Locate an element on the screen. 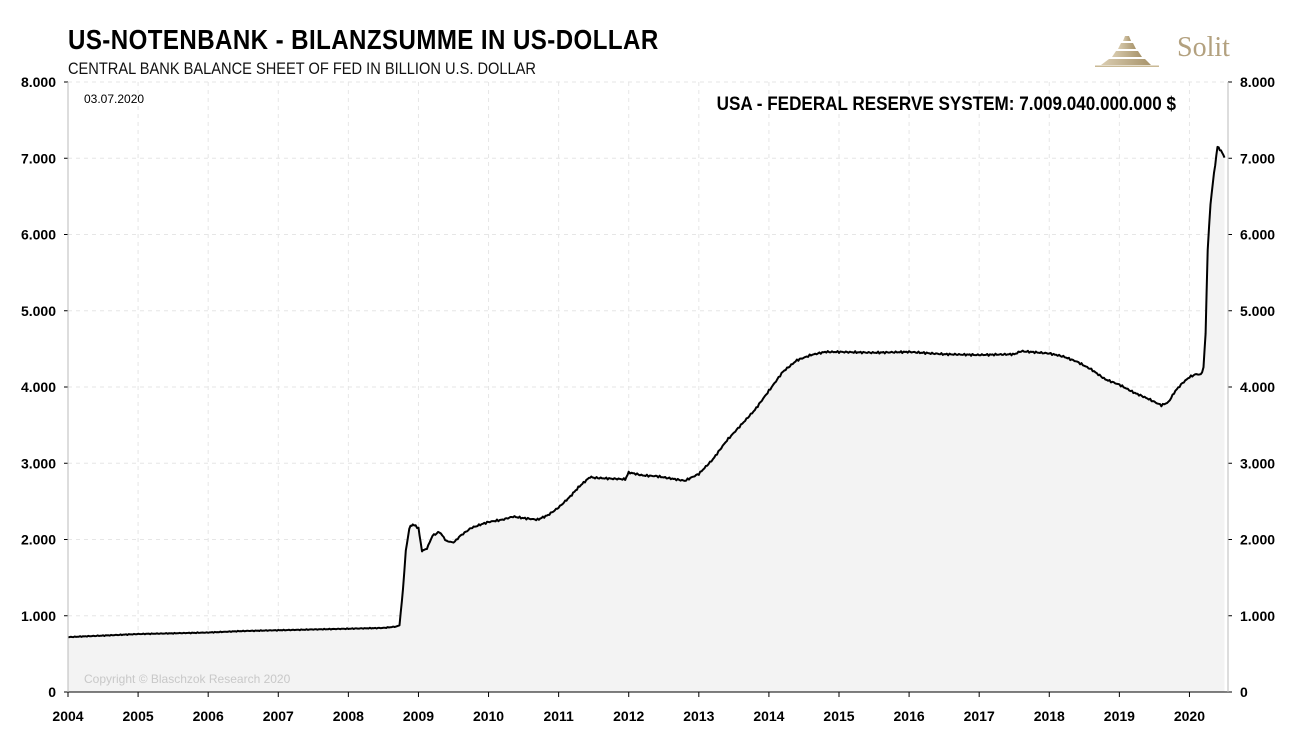 This screenshot has width=1307, height=735. y-tick-label-left: 3.000 is located at coordinates (38, 463).